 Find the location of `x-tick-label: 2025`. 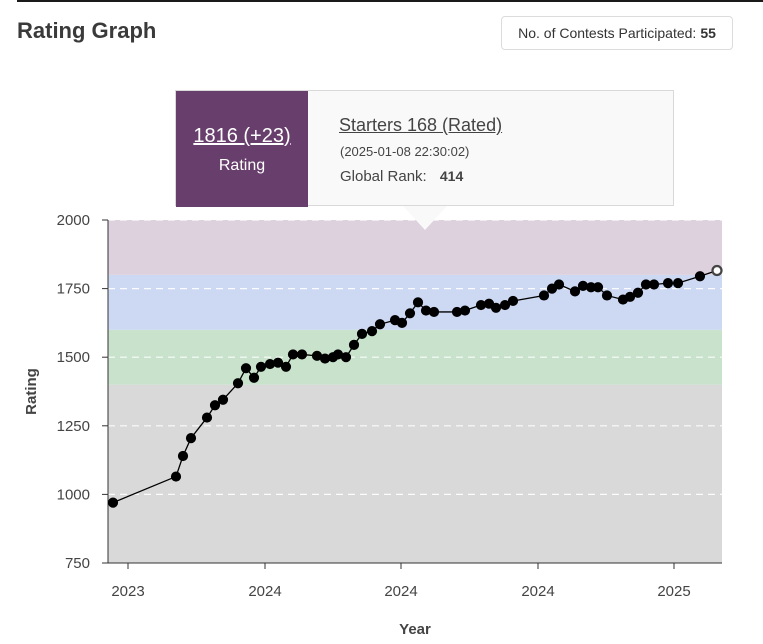

x-tick-label: 2025 is located at coordinates (673, 591).